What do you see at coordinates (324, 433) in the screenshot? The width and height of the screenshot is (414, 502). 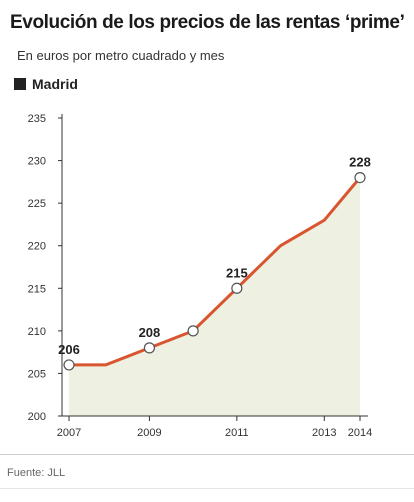 I see `x-tick-label: 2013` at bounding box center [324, 433].